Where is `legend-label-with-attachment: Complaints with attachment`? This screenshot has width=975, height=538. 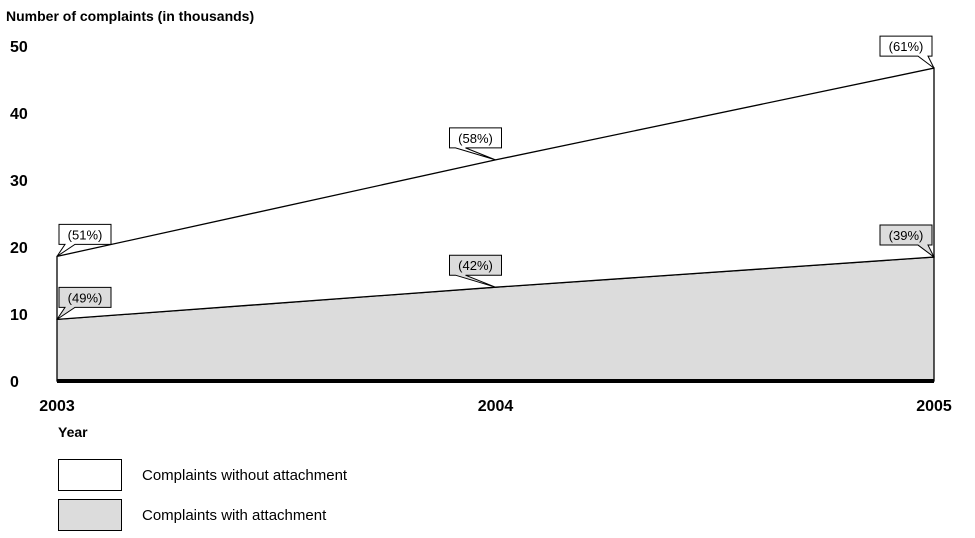 legend-label-with-attachment: Complaints with attachment is located at coordinates (234, 515).